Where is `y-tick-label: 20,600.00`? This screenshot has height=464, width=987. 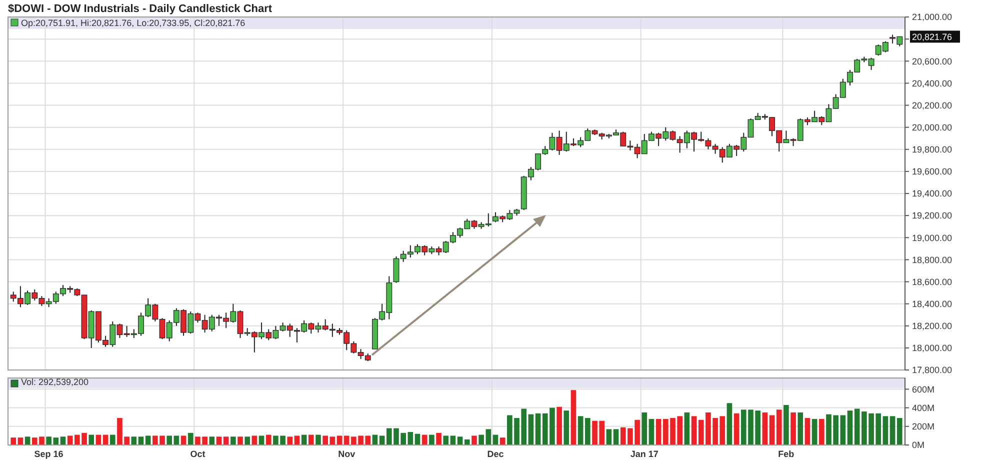
y-tick-label: 20,600.00 is located at coordinates (932, 61).